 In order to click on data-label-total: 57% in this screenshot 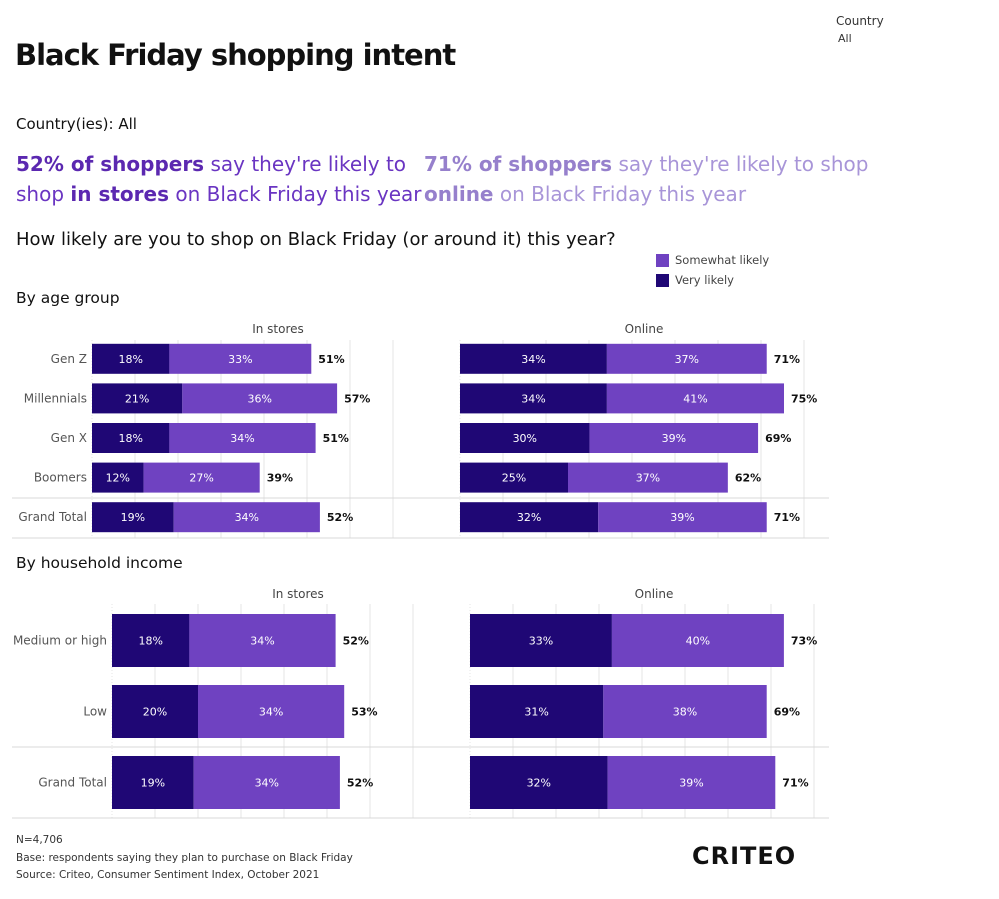, I will do `click(357, 398)`.